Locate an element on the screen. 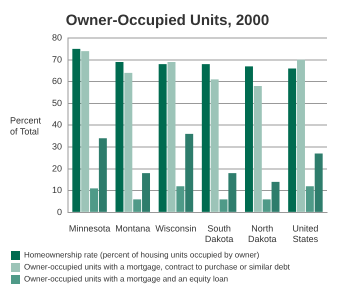  legend-label: Owner-occupied units with a mortgage and an equity loan is located at coordinates (126, 279).